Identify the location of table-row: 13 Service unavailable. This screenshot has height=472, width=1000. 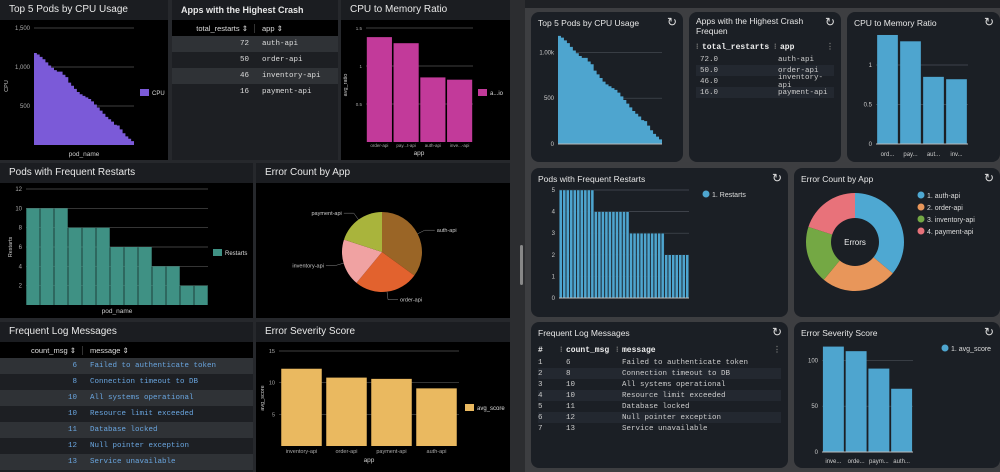
(126, 462).